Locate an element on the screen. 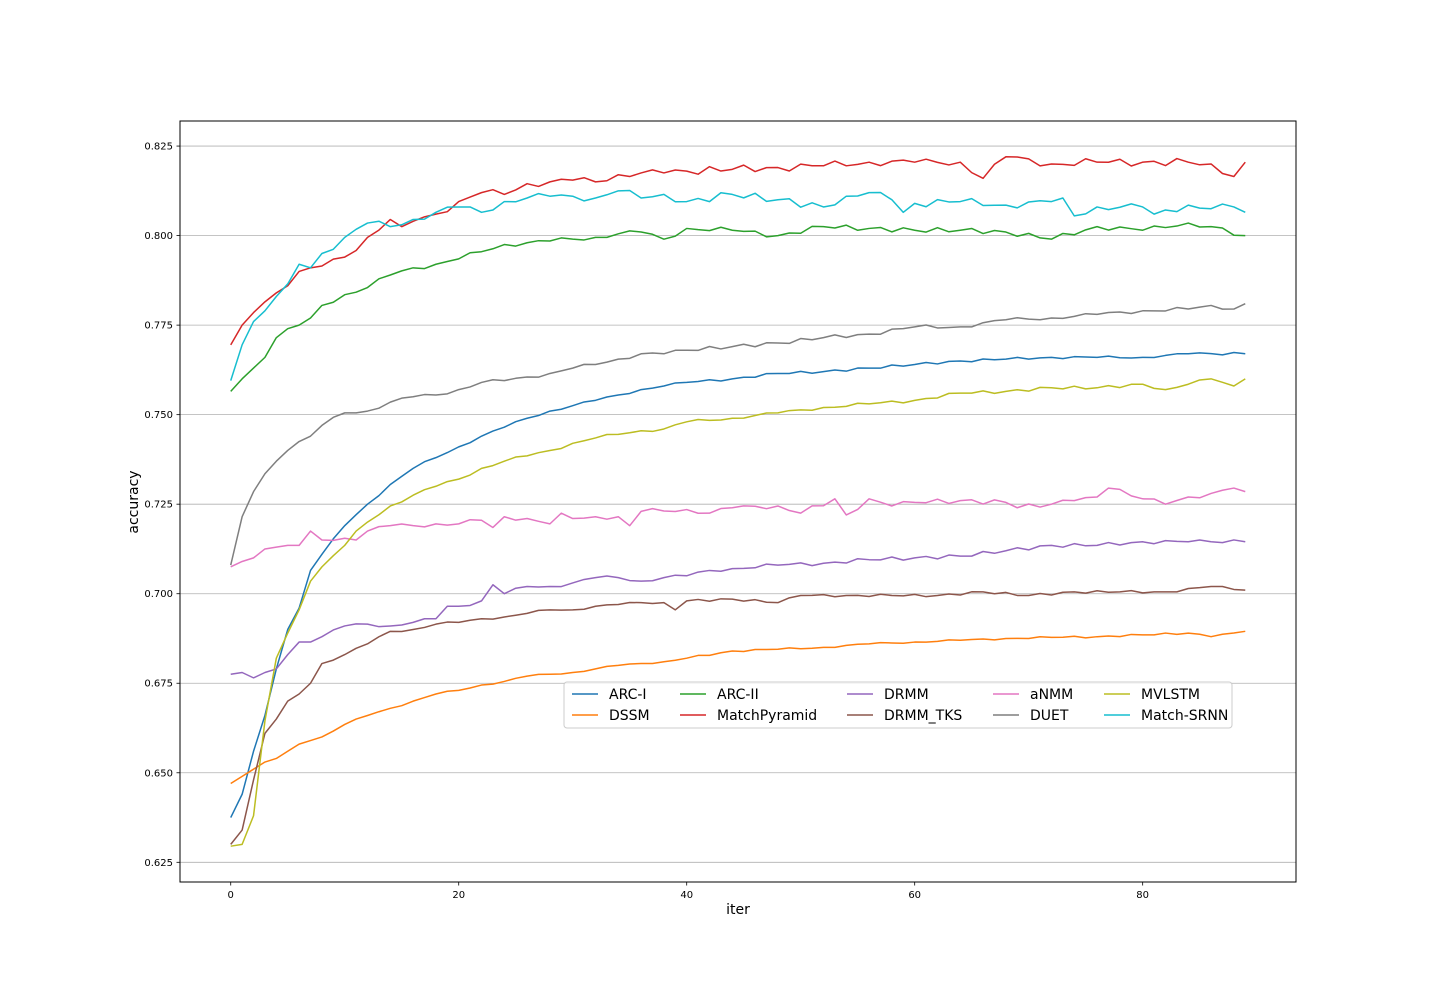 This screenshot has width=1440, height=1008. x-tick-label: 40 is located at coordinates (686, 895).